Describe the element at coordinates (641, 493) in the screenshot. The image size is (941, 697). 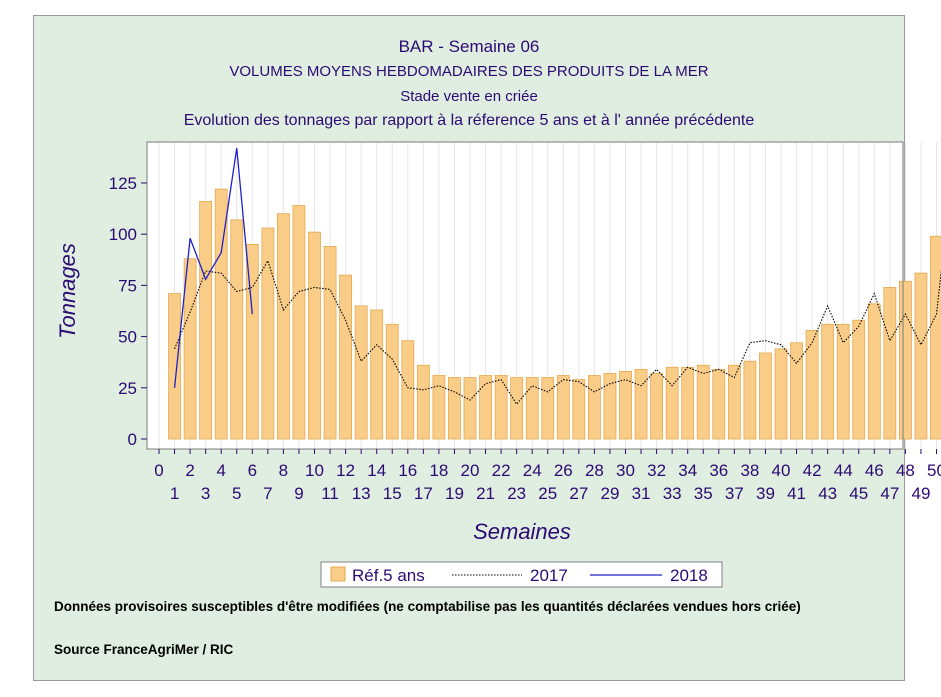
I see `x-tick-label: 31` at that location.